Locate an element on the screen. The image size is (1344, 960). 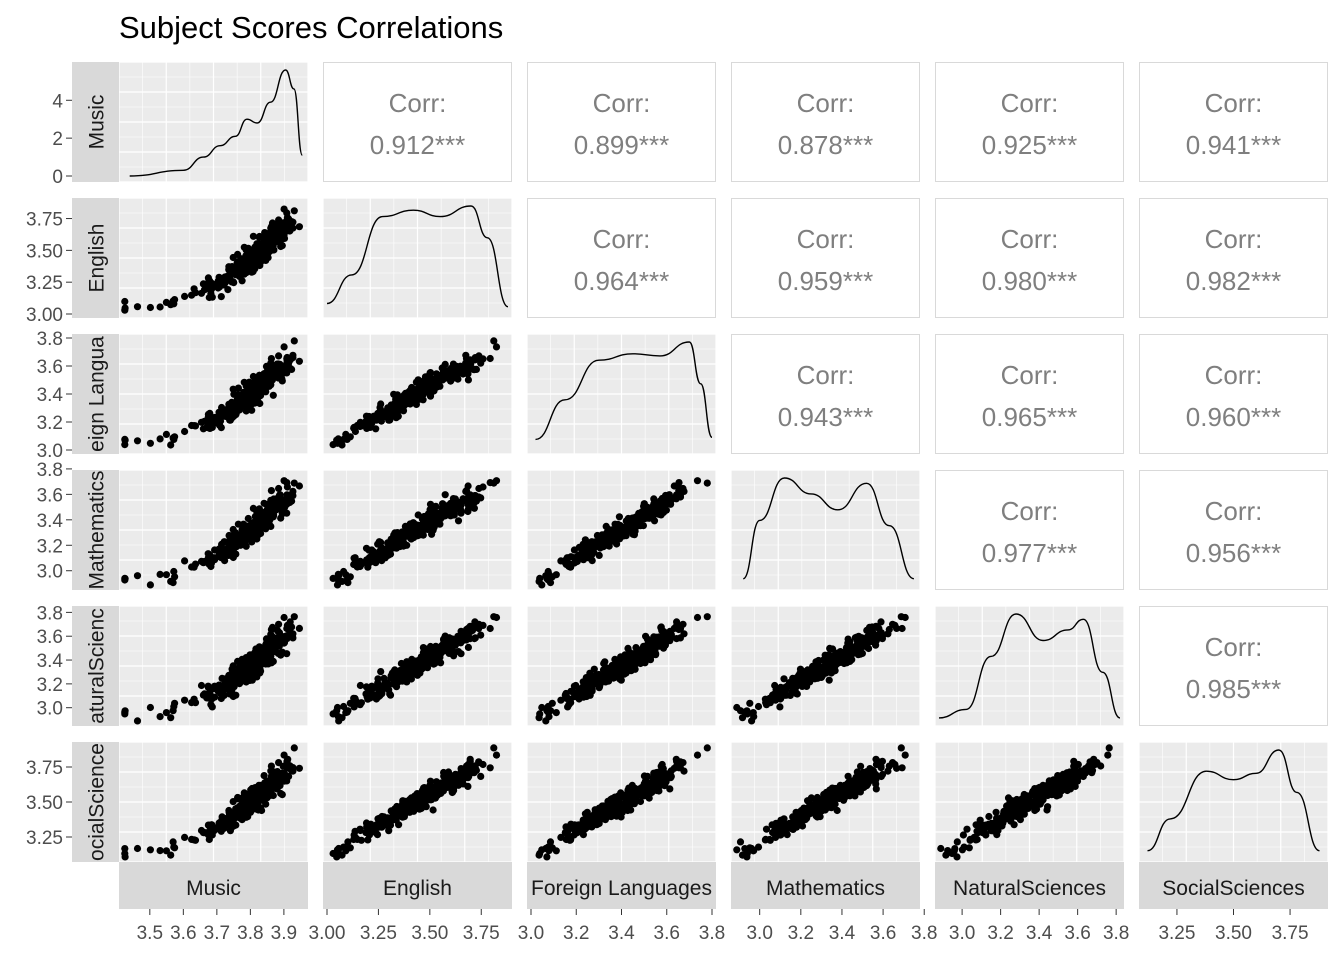
y-tick-label: 4 is located at coordinates (57, 101).